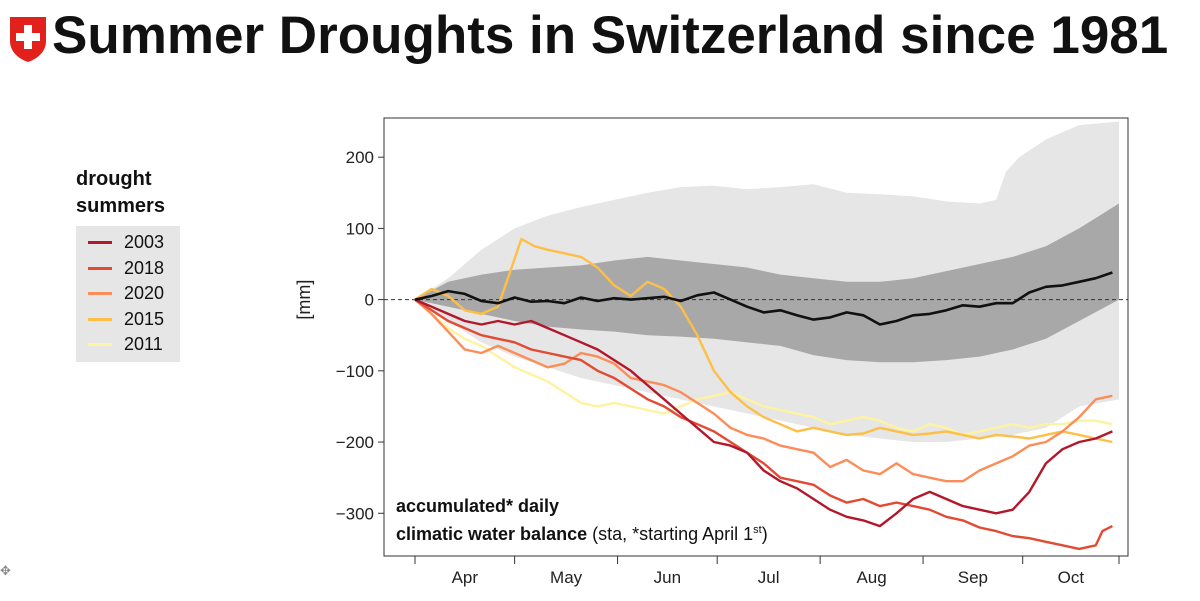 The height and width of the screenshot is (601, 1200). Describe the element at coordinates (973, 577) in the screenshot. I see `x-tick-label-sep: Sep` at that location.